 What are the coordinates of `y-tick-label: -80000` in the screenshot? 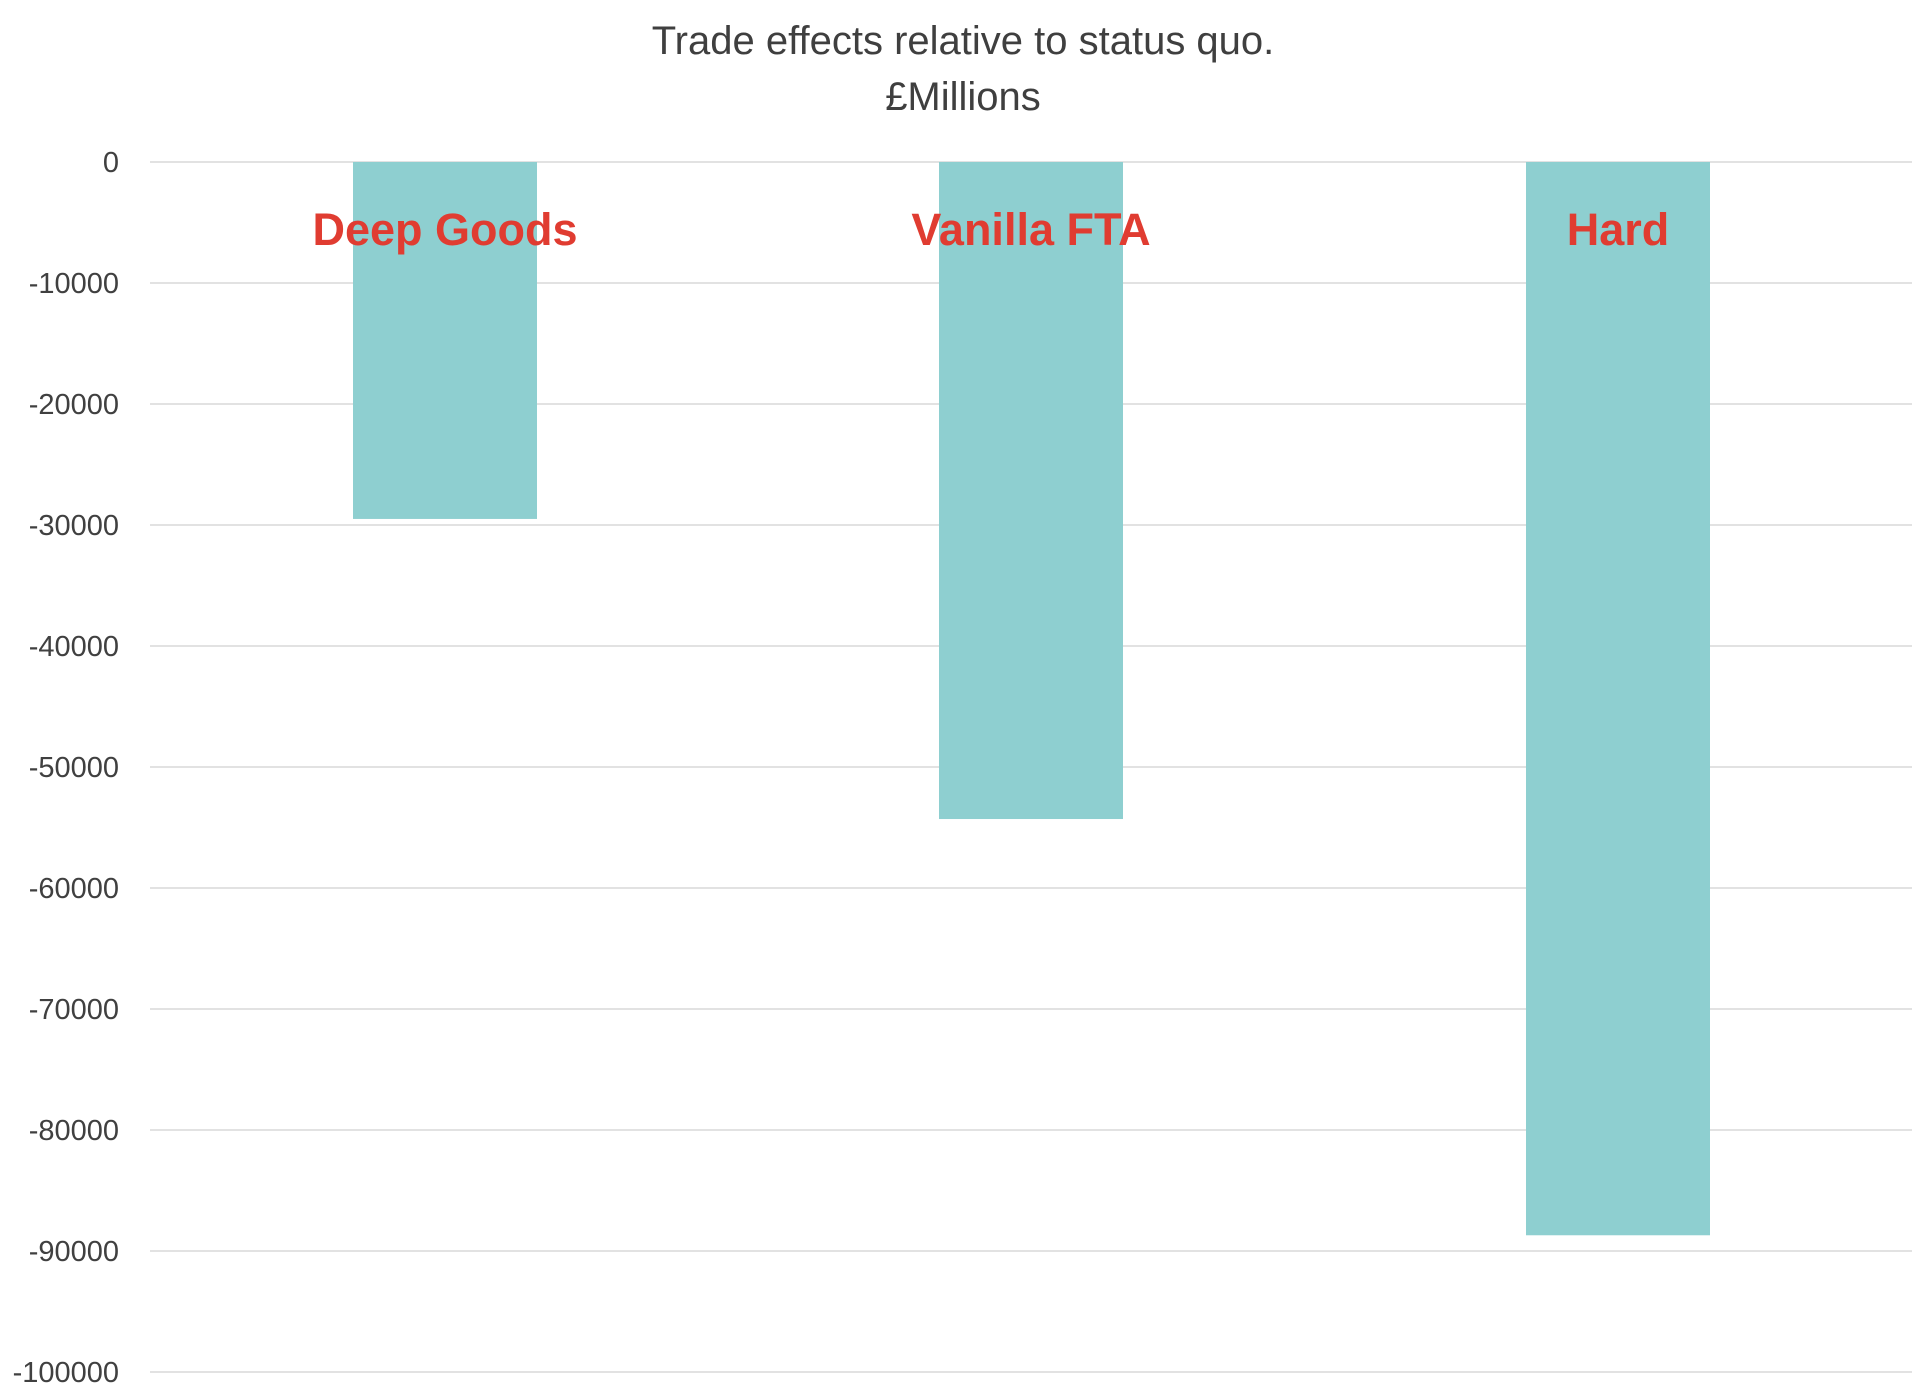 It's located at (74, 1131).